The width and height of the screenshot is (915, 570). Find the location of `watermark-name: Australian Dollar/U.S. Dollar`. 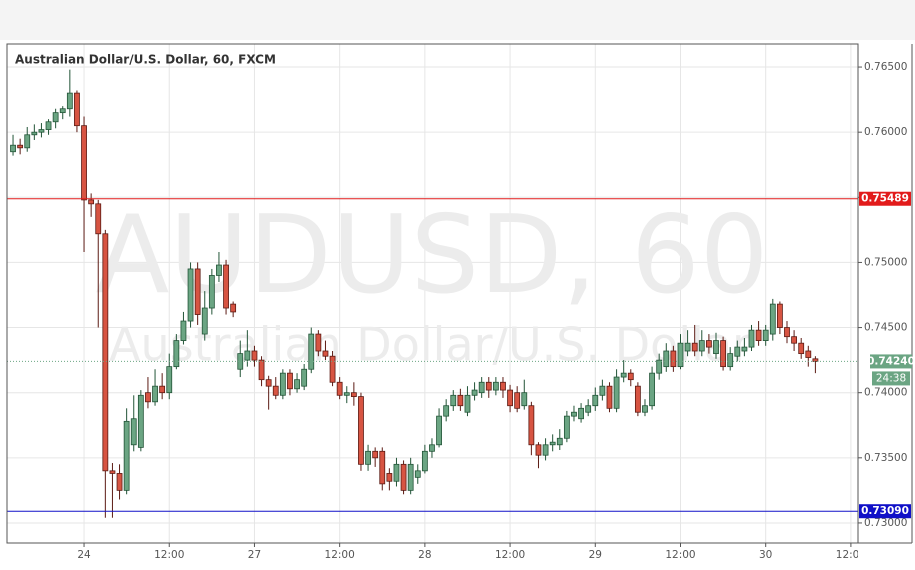

watermark-name: Australian Dollar/U.S. Dollar is located at coordinates (430, 345).